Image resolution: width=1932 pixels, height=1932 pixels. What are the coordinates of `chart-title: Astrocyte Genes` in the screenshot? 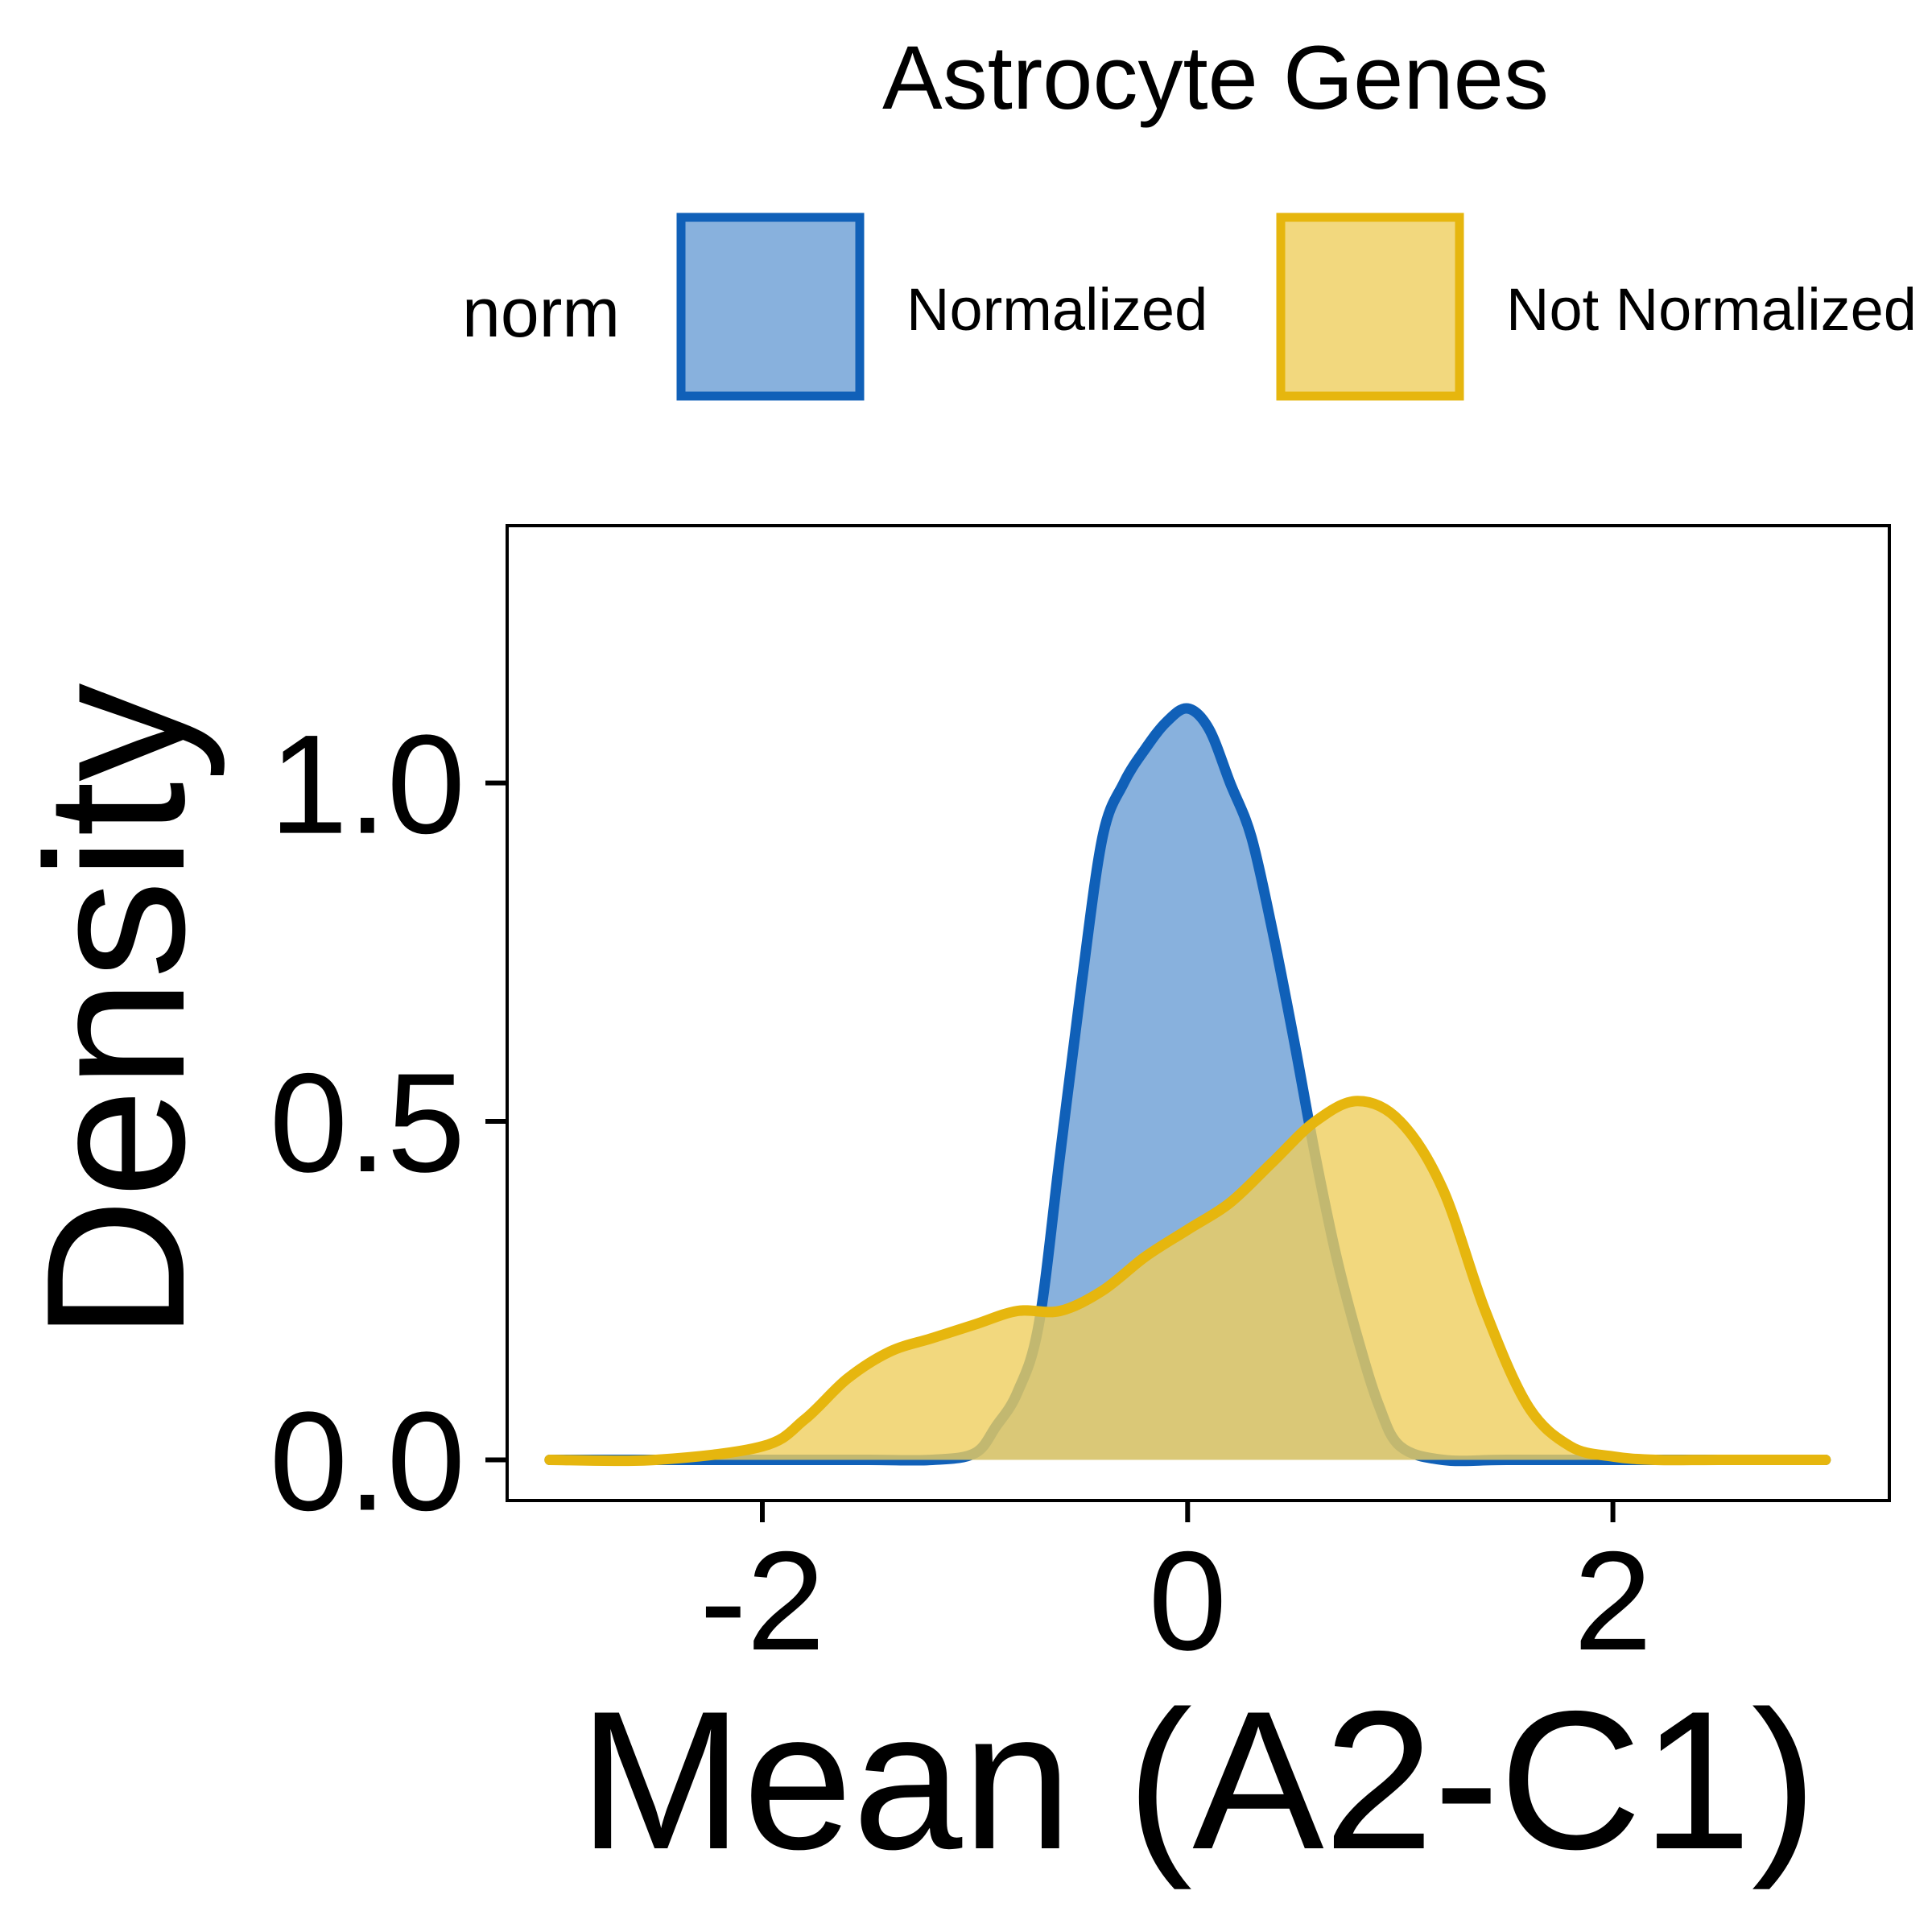 It's located at (1215, 77).